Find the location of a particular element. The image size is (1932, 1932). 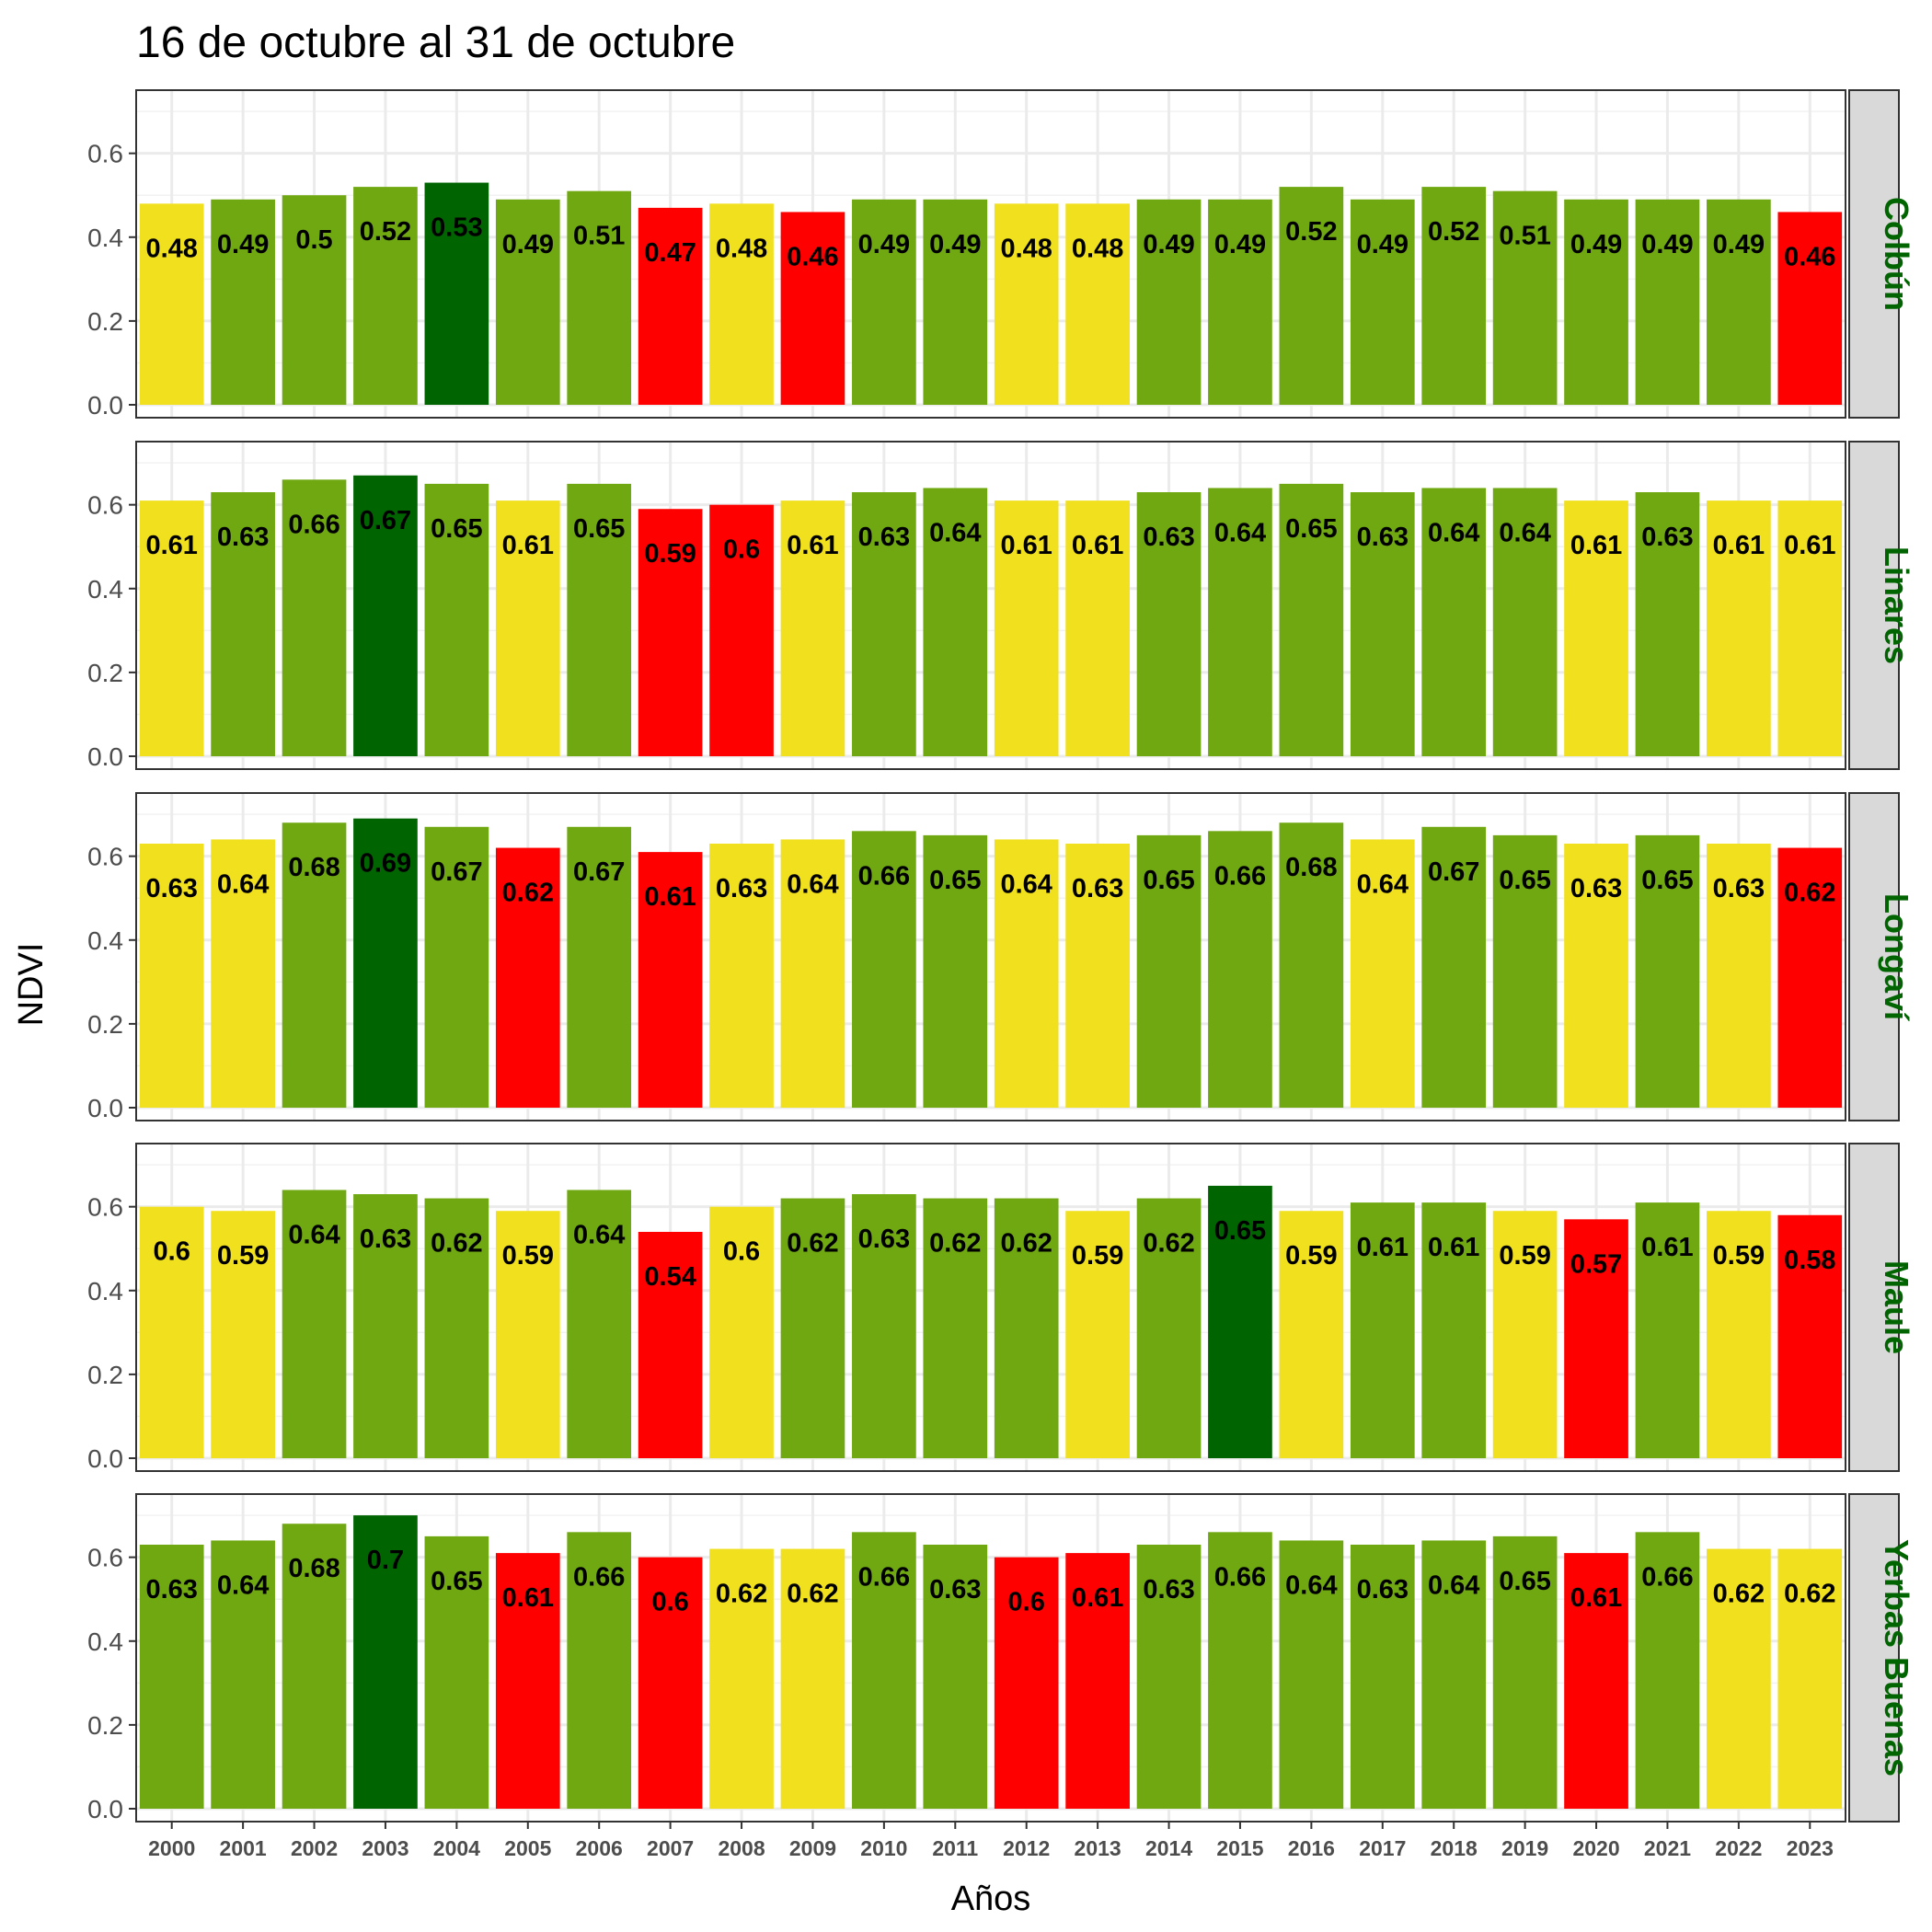

bar-linares-2016 is located at coordinates (1311, 619).